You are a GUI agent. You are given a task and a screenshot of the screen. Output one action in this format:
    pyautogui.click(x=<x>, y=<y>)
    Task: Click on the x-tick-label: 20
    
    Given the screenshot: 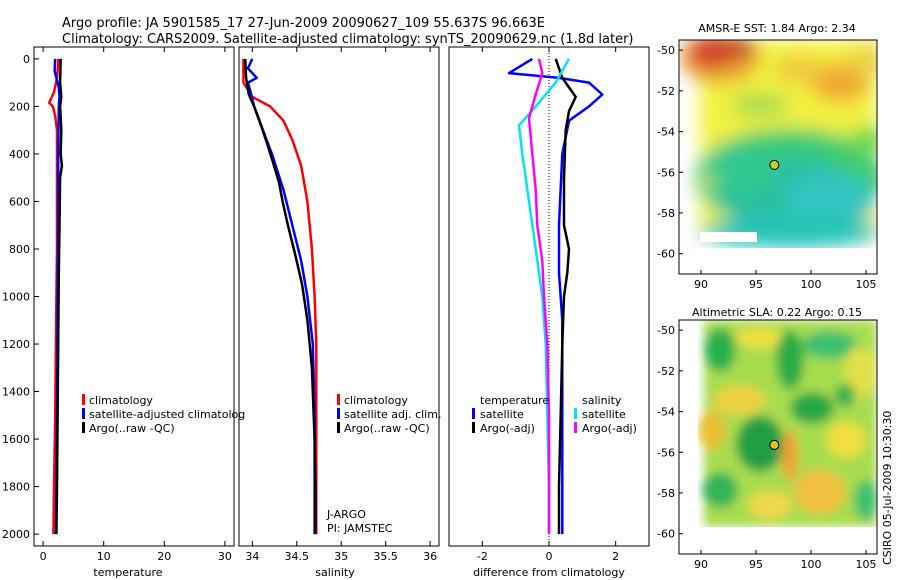 What is the action you would take?
    pyautogui.click(x=164, y=556)
    